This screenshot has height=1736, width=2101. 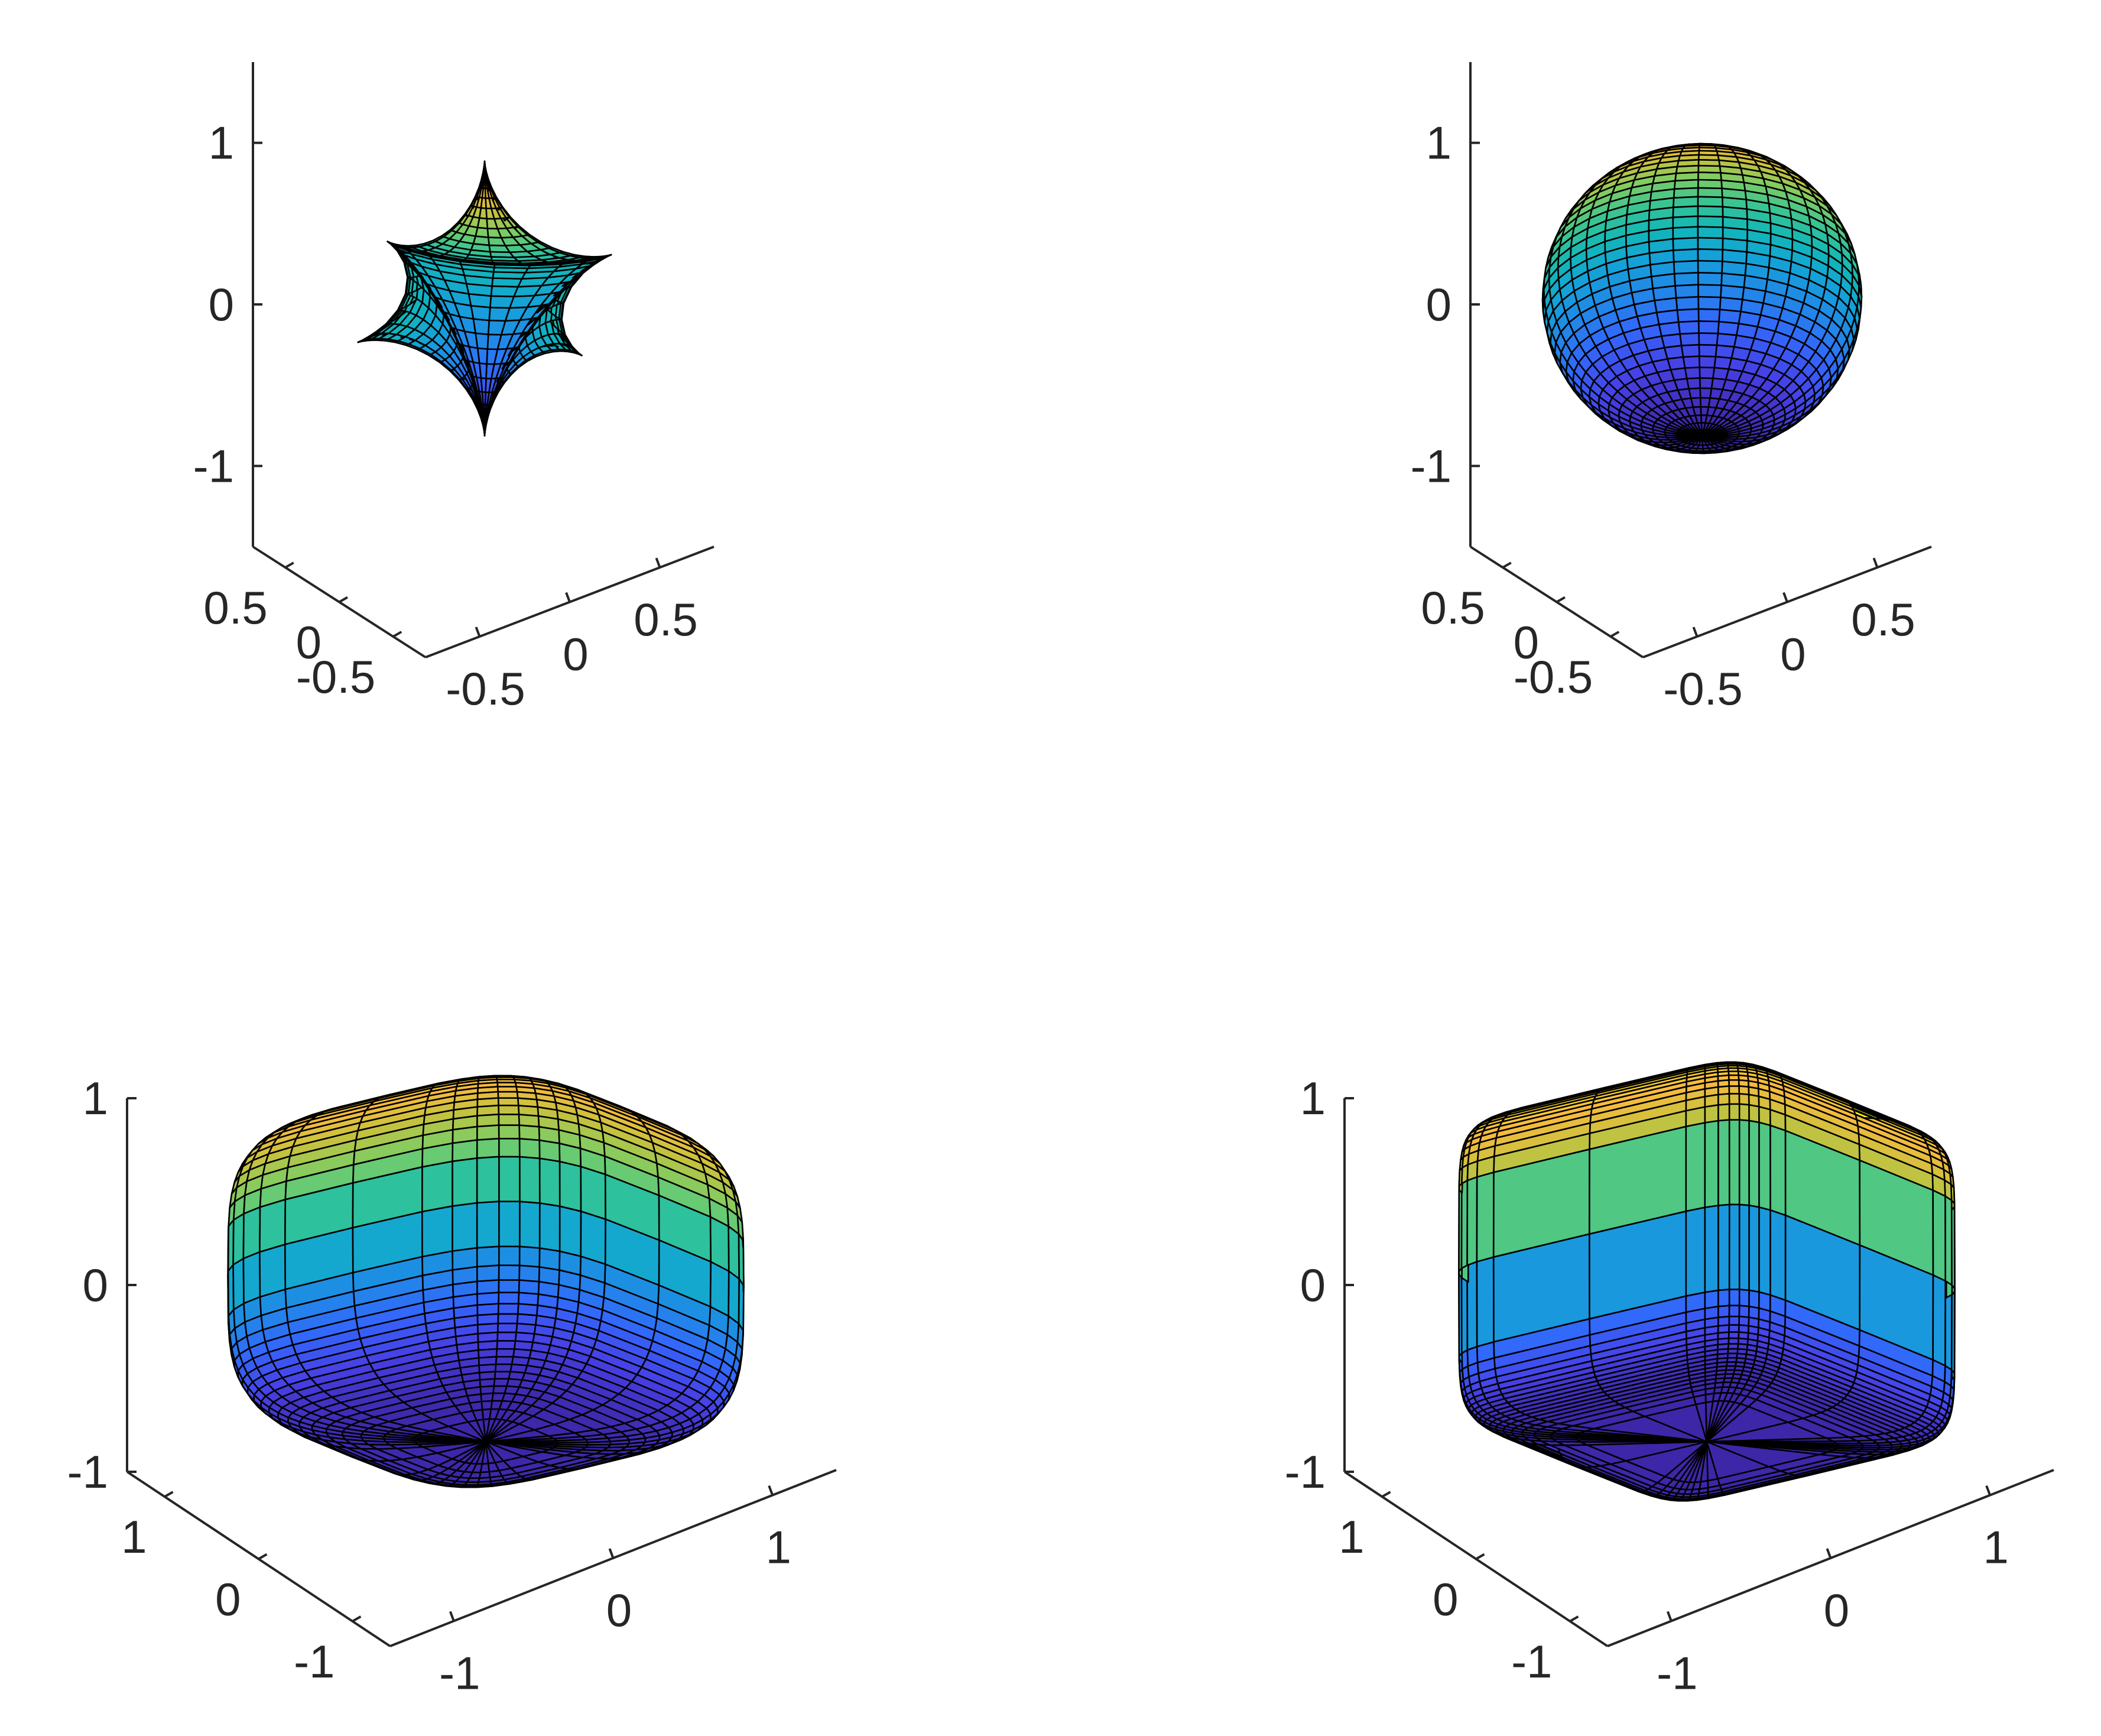 What do you see at coordinates (459, 1673) in the screenshot?
I see `x-tick-label: -1` at bounding box center [459, 1673].